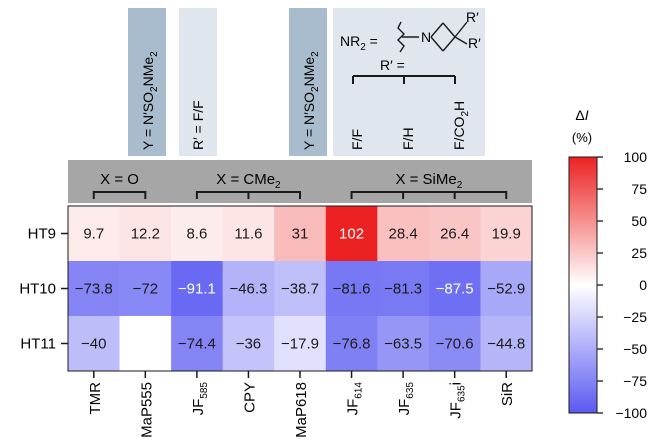 The height and width of the screenshot is (442, 652). I want to click on heatmap-cell-label: 11.6, so click(248, 234).